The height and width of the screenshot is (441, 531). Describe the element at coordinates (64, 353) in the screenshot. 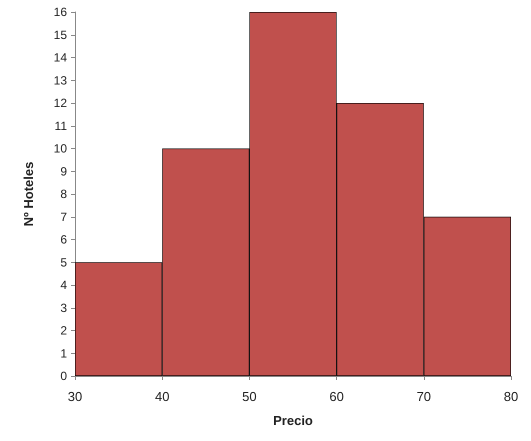

I see `y-tick-label: 1` at that location.